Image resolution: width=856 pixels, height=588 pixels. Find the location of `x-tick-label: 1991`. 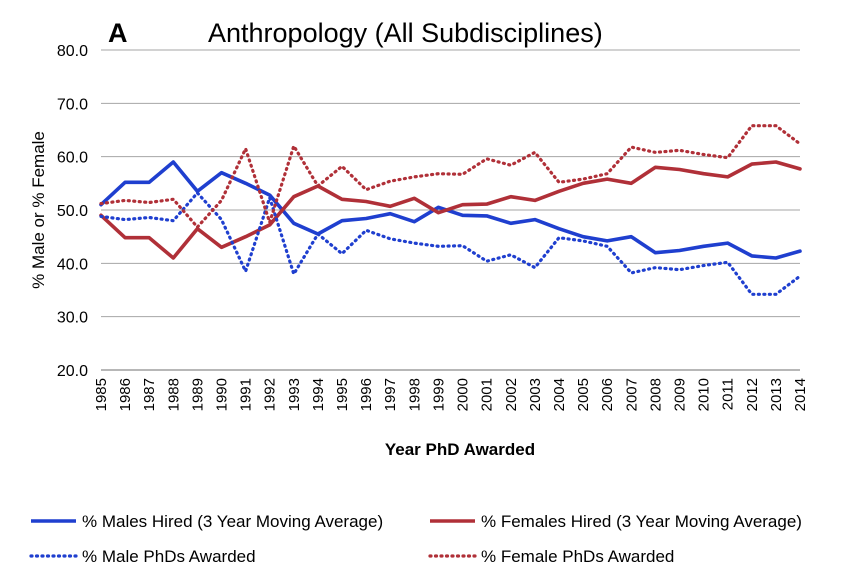

x-tick-label: 1991 is located at coordinates (246, 394).